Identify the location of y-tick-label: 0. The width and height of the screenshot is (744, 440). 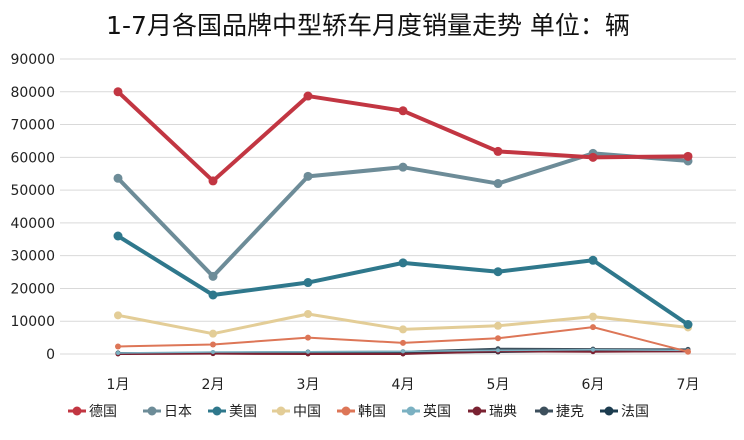
(50, 355).